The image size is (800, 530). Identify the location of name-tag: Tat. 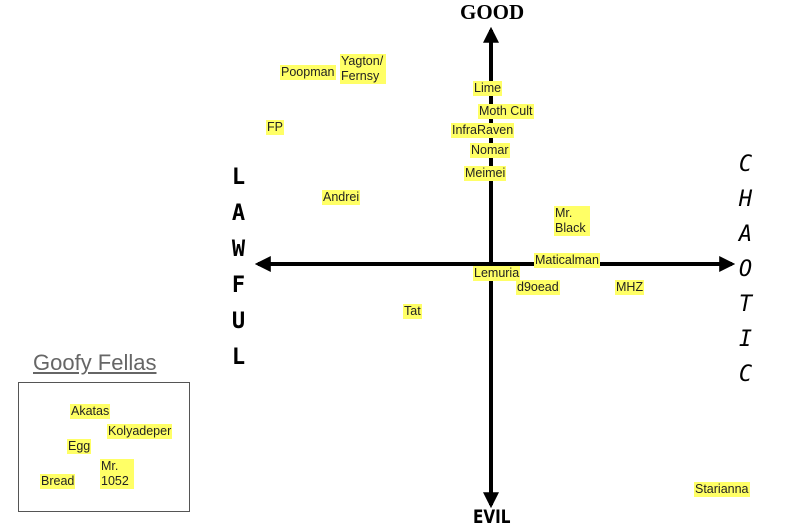
(412, 311).